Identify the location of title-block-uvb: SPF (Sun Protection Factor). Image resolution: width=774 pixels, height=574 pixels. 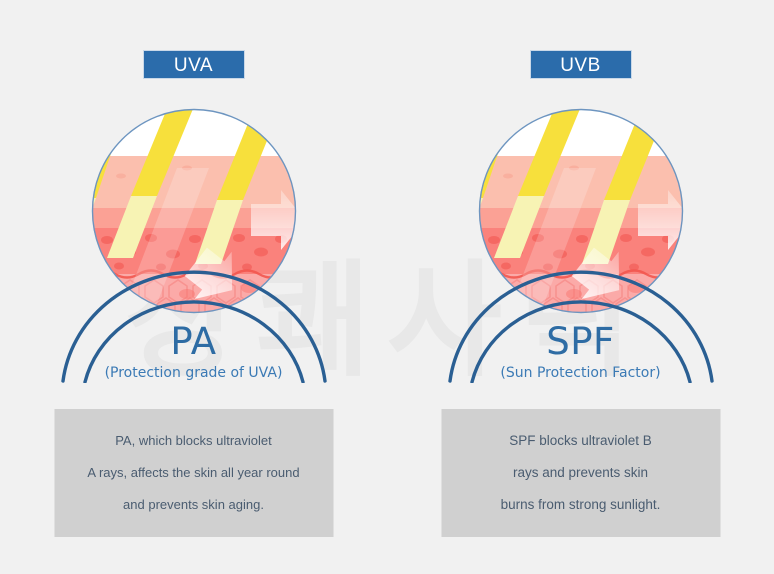
(580, 352).